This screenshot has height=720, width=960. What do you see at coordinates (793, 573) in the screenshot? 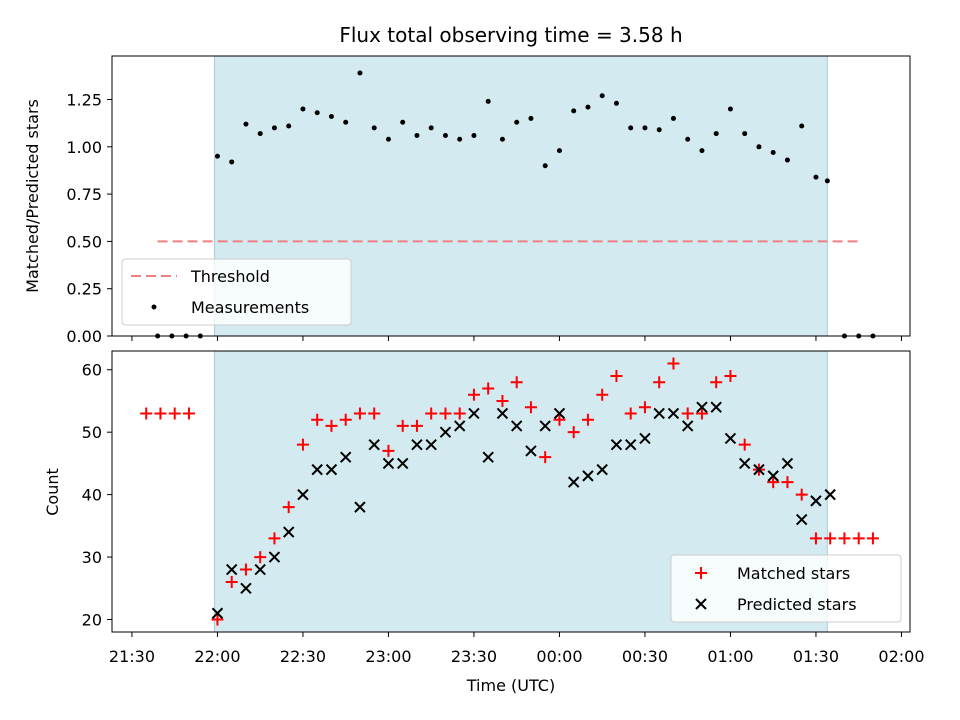
I see `legend-matched-label: Matched stars` at bounding box center [793, 573].